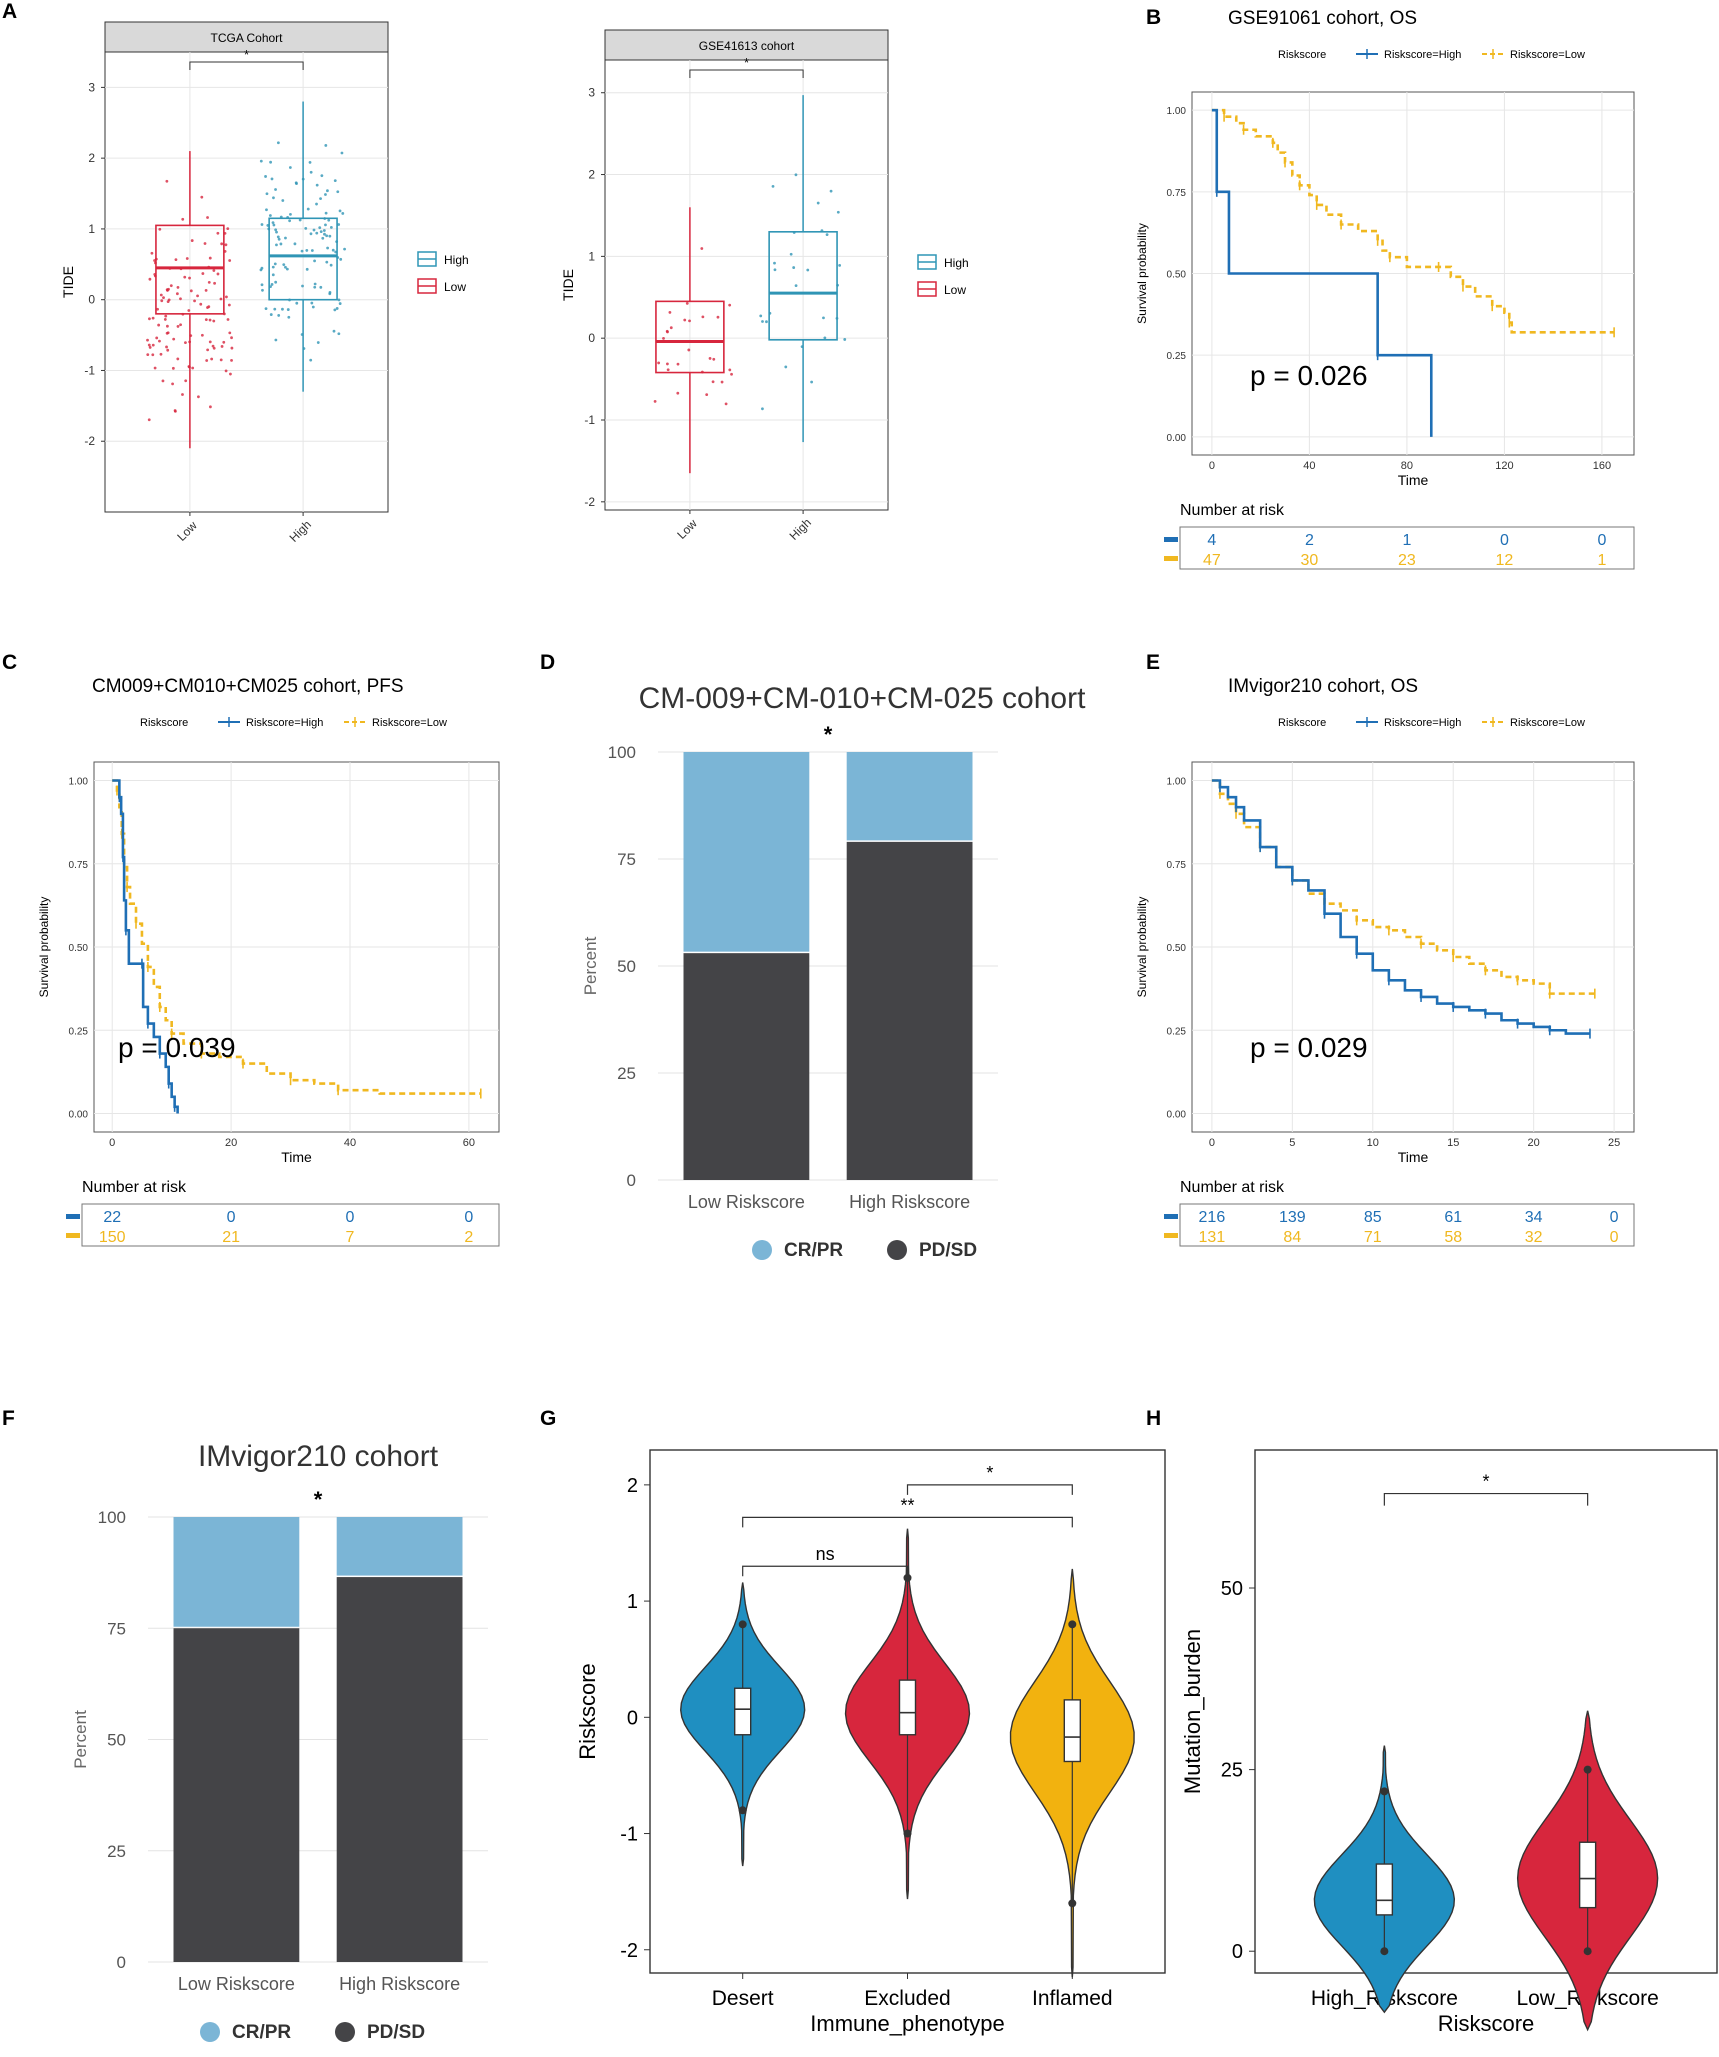 Image resolution: width=1719 pixels, height=2057 pixels. What do you see at coordinates (1422, 723) in the screenshot?
I see `legend-label-high: Riskscore=High` at bounding box center [1422, 723].